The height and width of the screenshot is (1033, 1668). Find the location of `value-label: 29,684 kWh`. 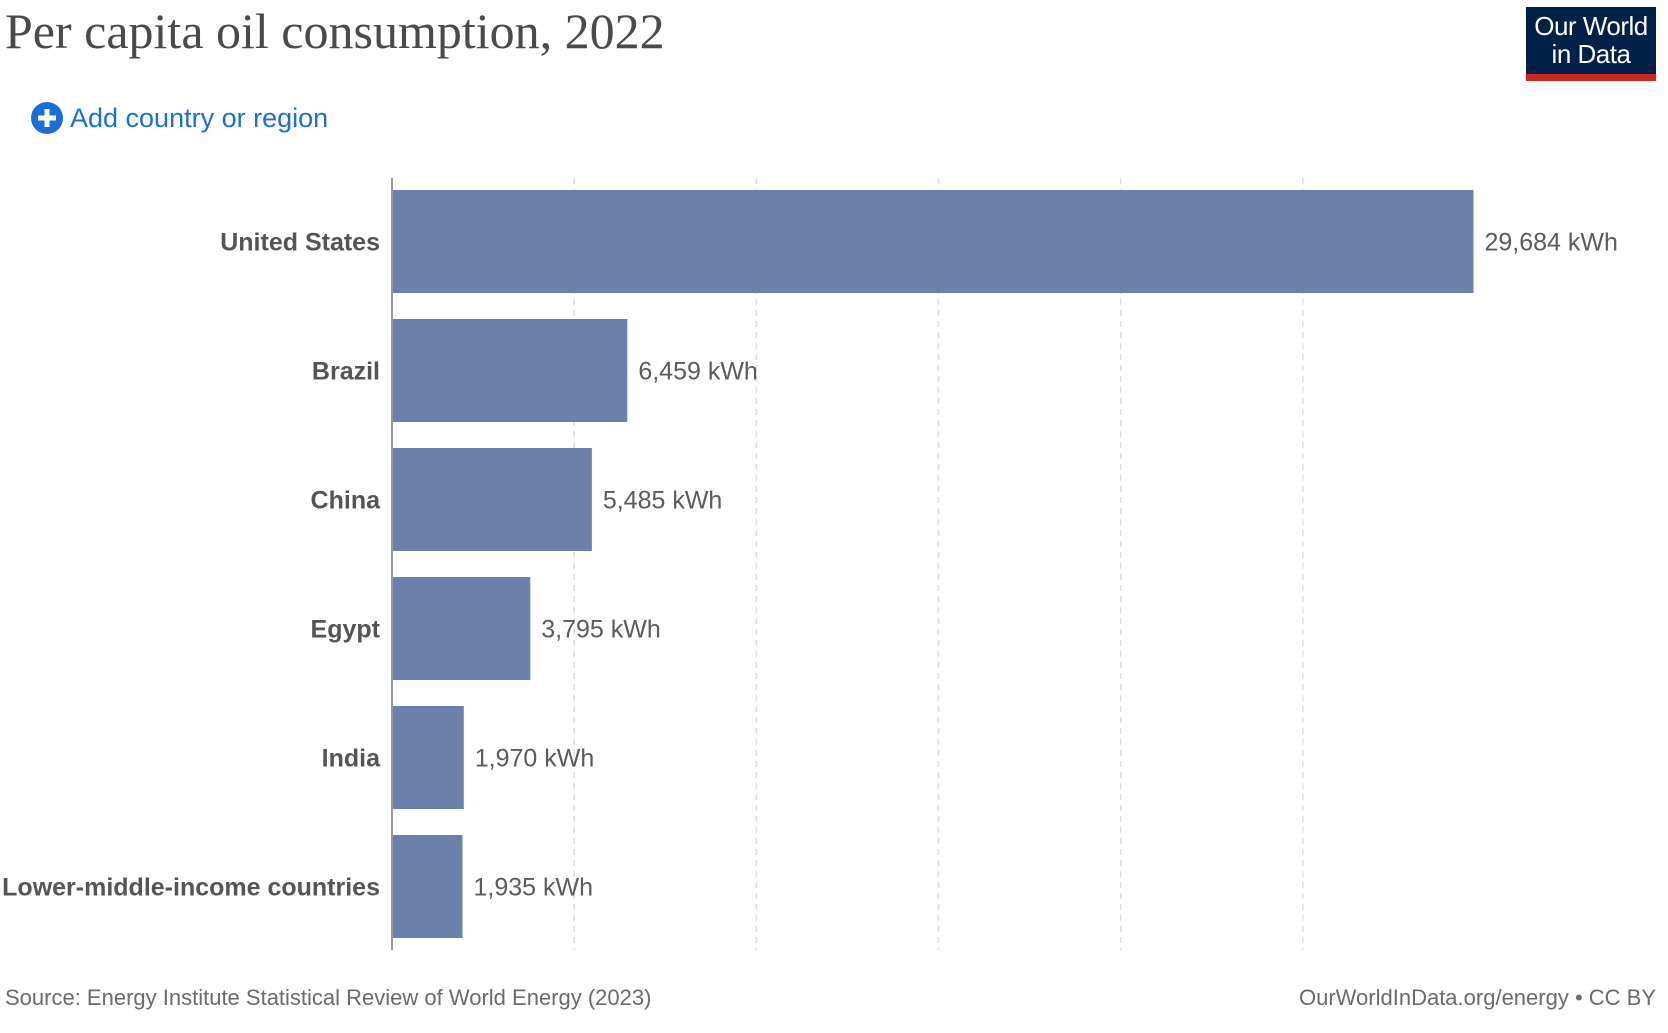

value-label: 29,684 kWh is located at coordinates (1550, 243).